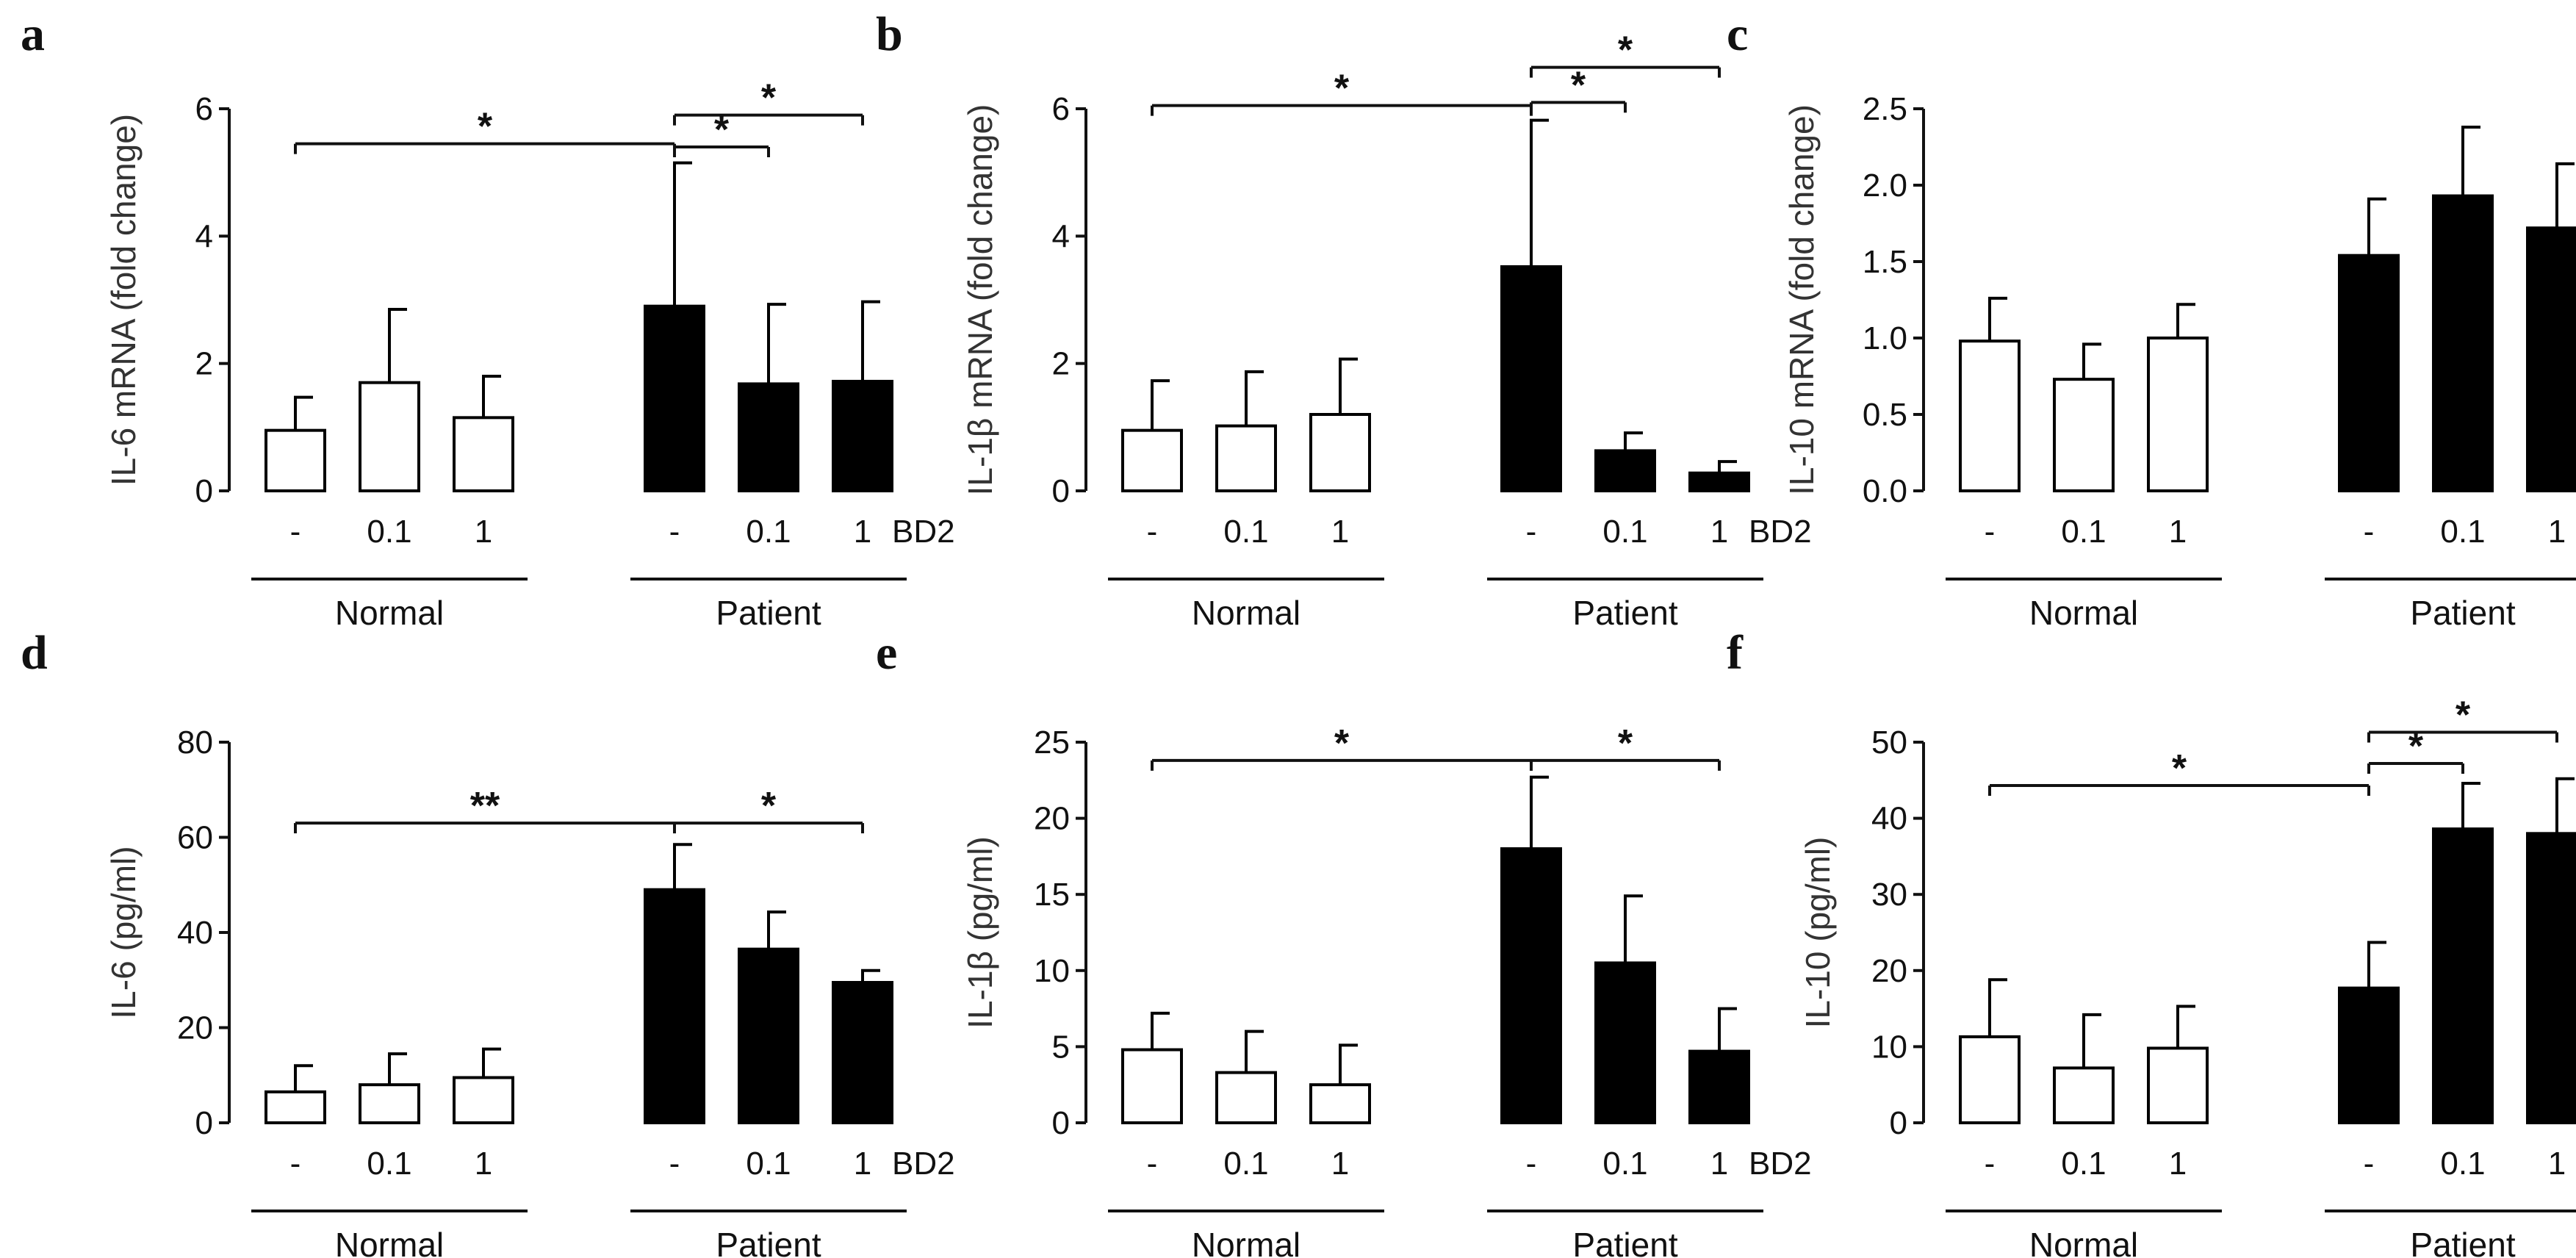 This screenshot has width=2576, height=1258. What do you see at coordinates (1061, 1047) in the screenshot?
I see `y-tick-label: 5` at bounding box center [1061, 1047].